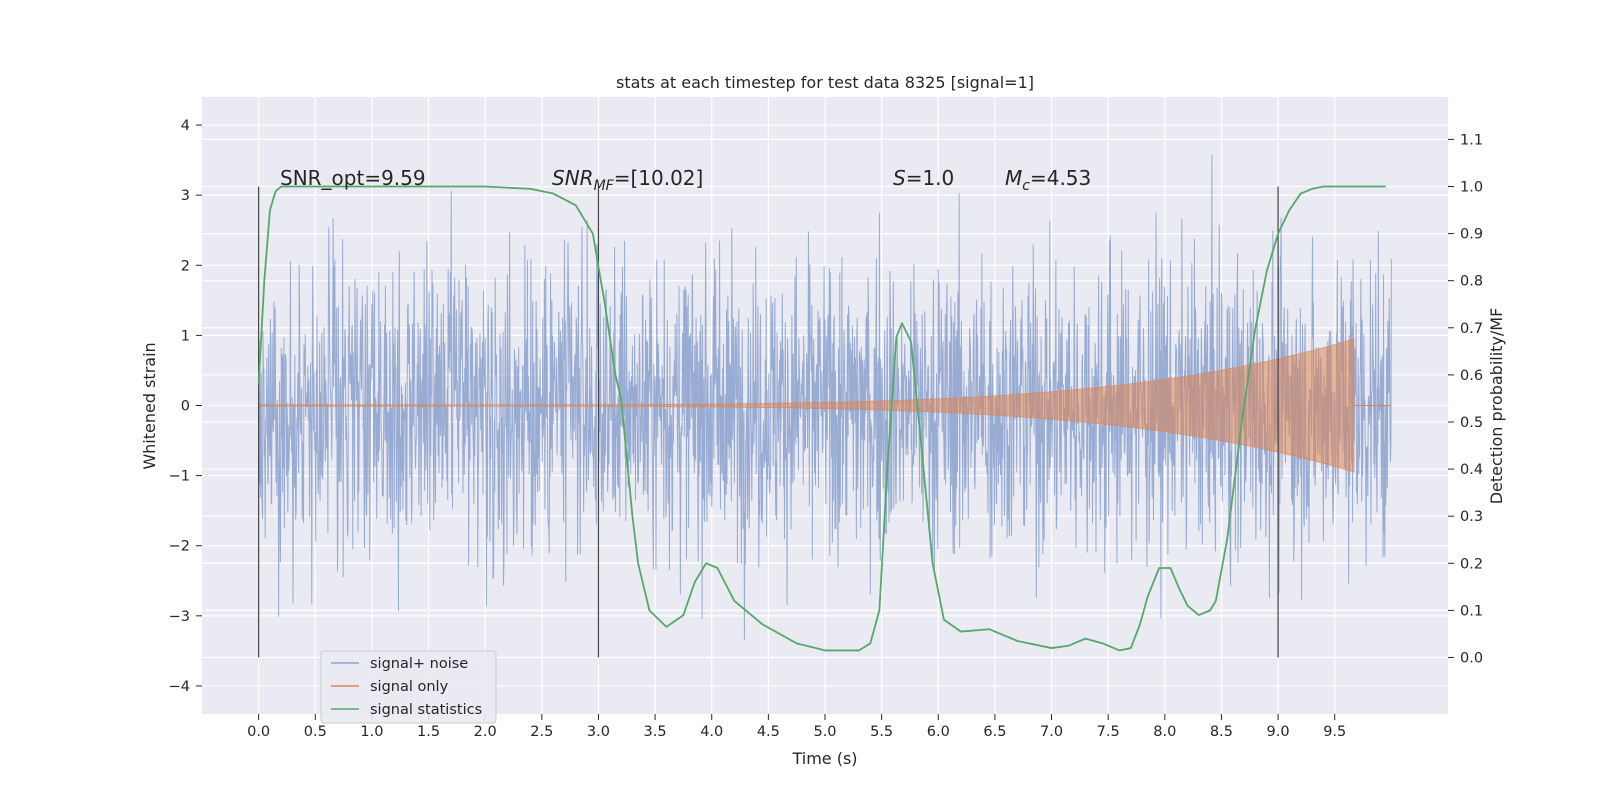  I want to click on annotation-snr-mf-value: =[10.02], so click(659, 178).